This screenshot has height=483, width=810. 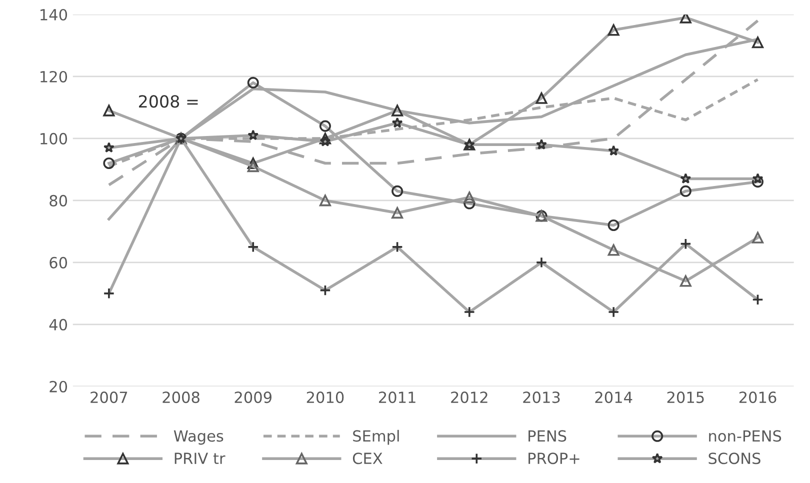 What do you see at coordinates (325, 398) in the screenshot?
I see `x-tick-label: 2010` at bounding box center [325, 398].